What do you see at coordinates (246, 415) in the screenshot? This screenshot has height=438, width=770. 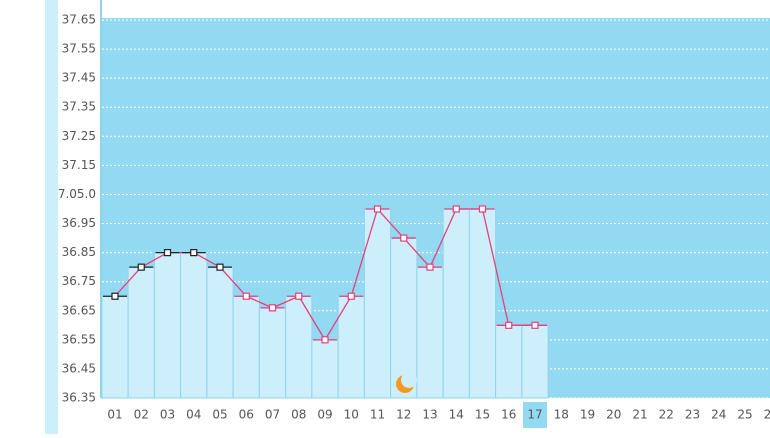 I see `x-tick-label: 06` at bounding box center [246, 415].